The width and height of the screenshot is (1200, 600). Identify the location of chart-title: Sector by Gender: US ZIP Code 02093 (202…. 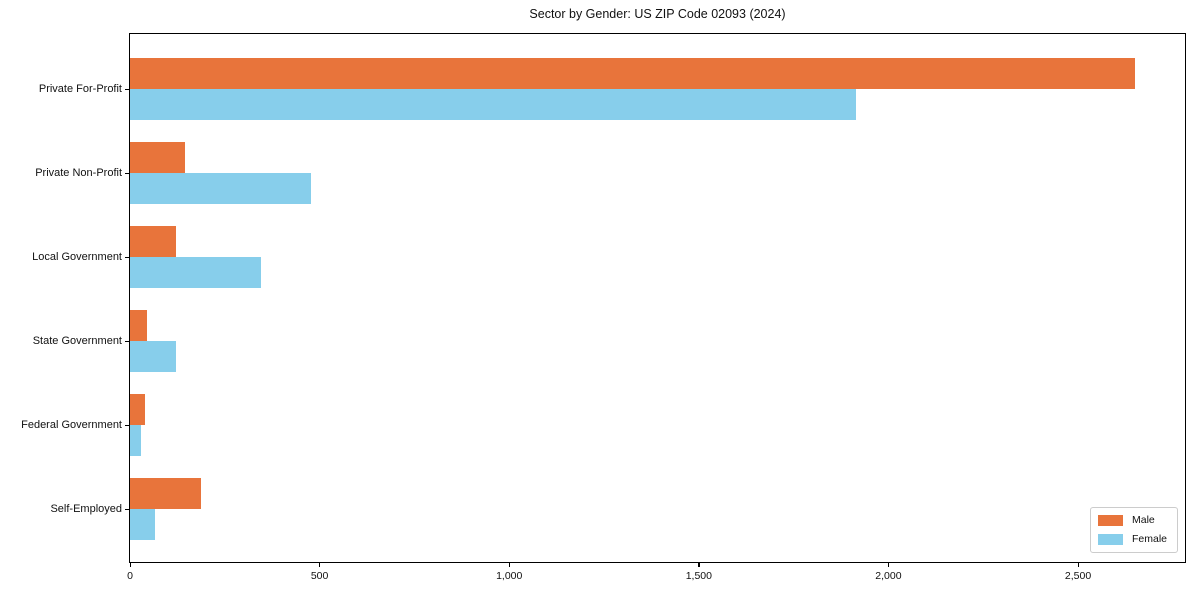
(657, 14).